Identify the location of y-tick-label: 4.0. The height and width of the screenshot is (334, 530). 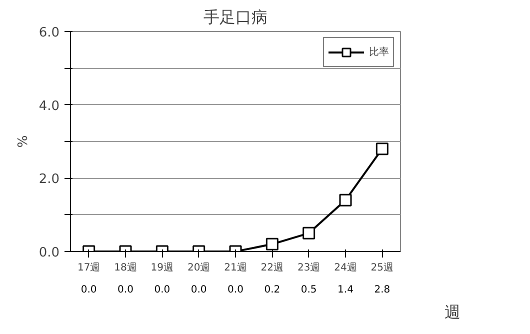
(49, 106).